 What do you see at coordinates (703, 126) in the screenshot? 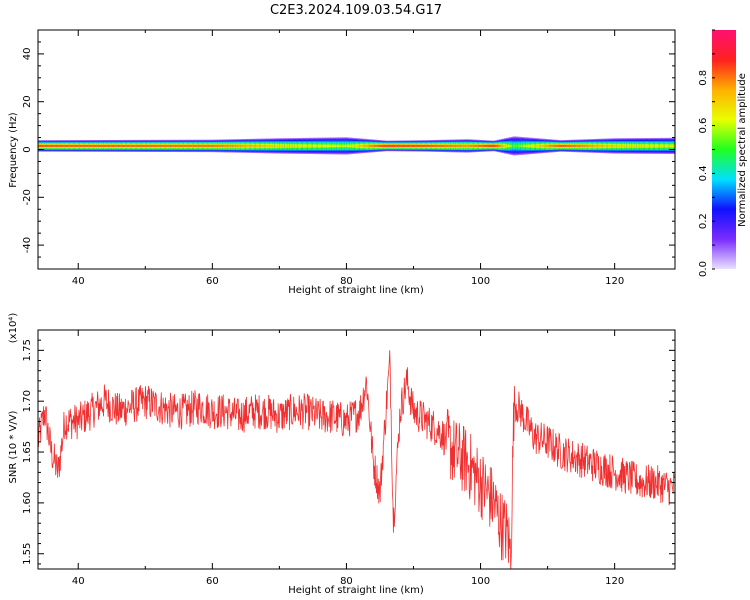
I see `colorbar-tick-label: 0.6` at bounding box center [703, 126].